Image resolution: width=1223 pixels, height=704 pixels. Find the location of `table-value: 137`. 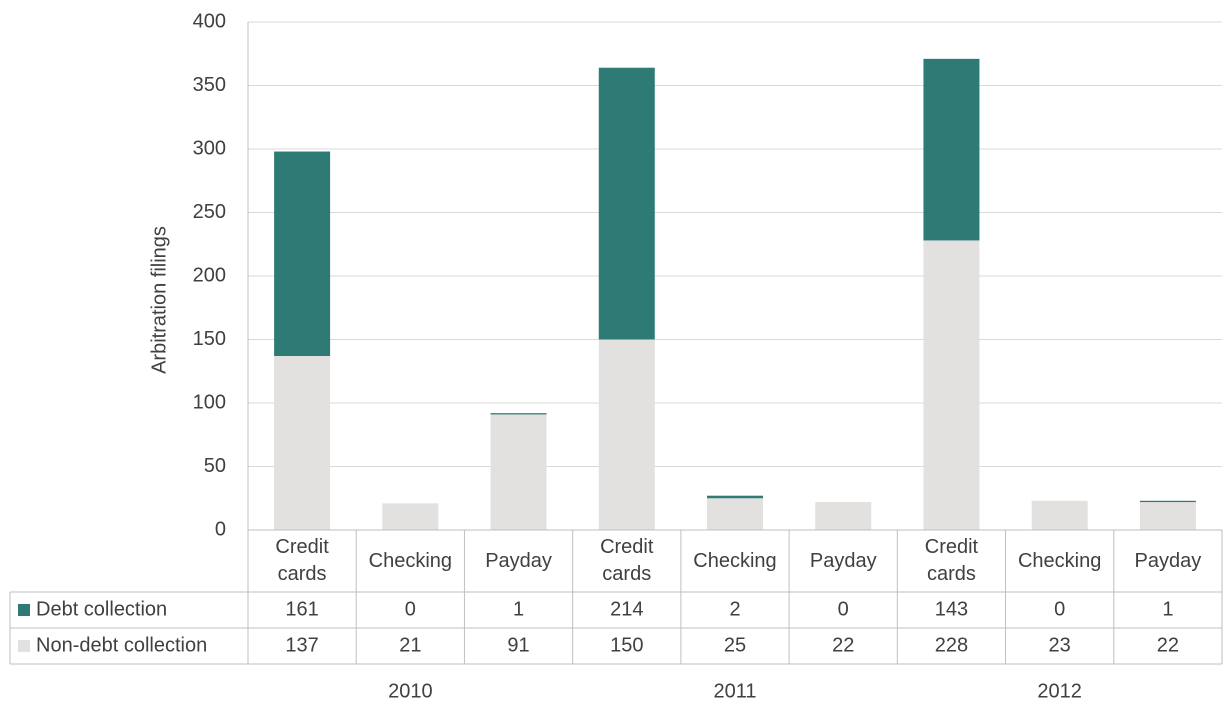

table-value: 137 is located at coordinates (301, 645).